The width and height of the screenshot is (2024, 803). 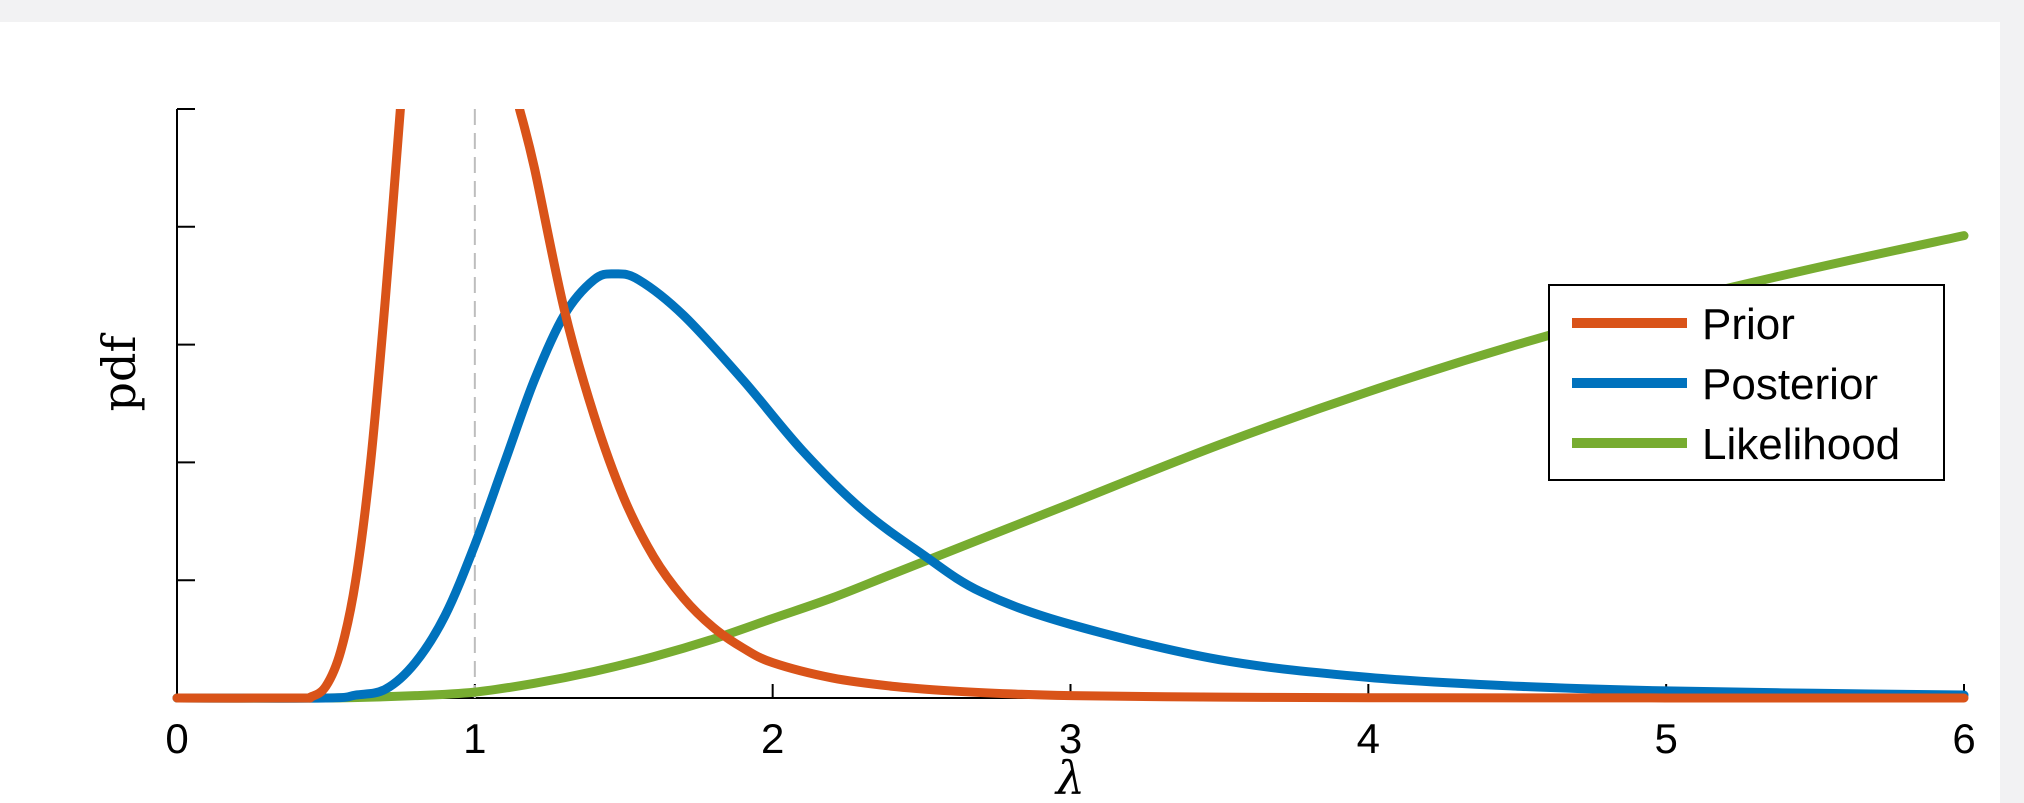 What do you see at coordinates (1070, 738) in the screenshot?
I see `x-tick-label: 3` at bounding box center [1070, 738].